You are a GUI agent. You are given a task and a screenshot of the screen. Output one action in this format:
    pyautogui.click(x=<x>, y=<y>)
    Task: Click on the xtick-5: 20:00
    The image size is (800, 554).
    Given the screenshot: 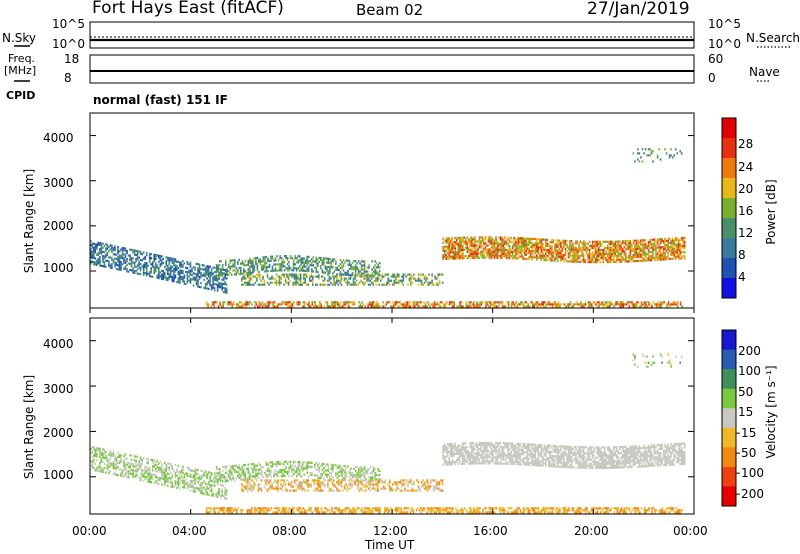 What is the action you would take?
    pyautogui.click(x=591, y=531)
    